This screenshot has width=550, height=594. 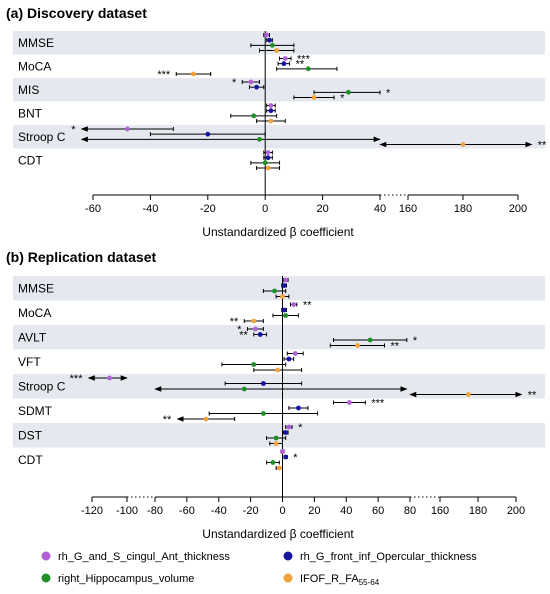 What do you see at coordinates (76, 13) in the screenshot?
I see `panel-title: (a) Discovery dataset` at bounding box center [76, 13].